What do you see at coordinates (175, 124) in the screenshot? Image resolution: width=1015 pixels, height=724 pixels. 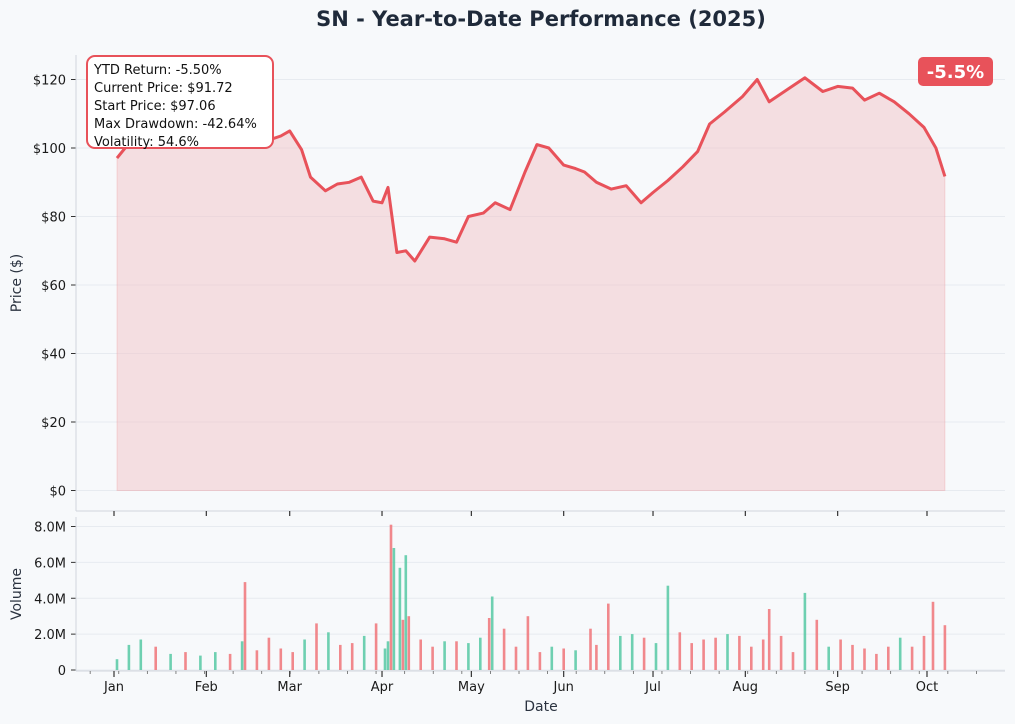 I see `stats-line: Max Drawdown: -42.64%` at bounding box center [175, 124].